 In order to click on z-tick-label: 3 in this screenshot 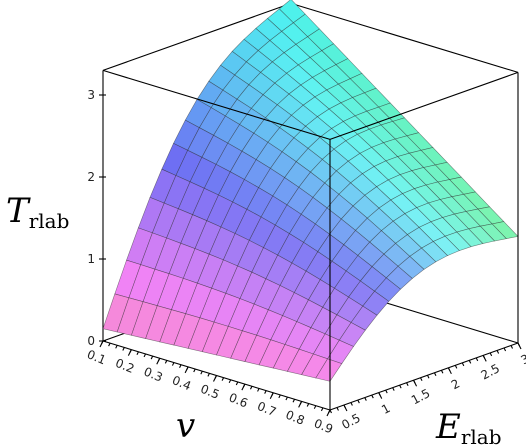, I will do `click(91, 95)`.